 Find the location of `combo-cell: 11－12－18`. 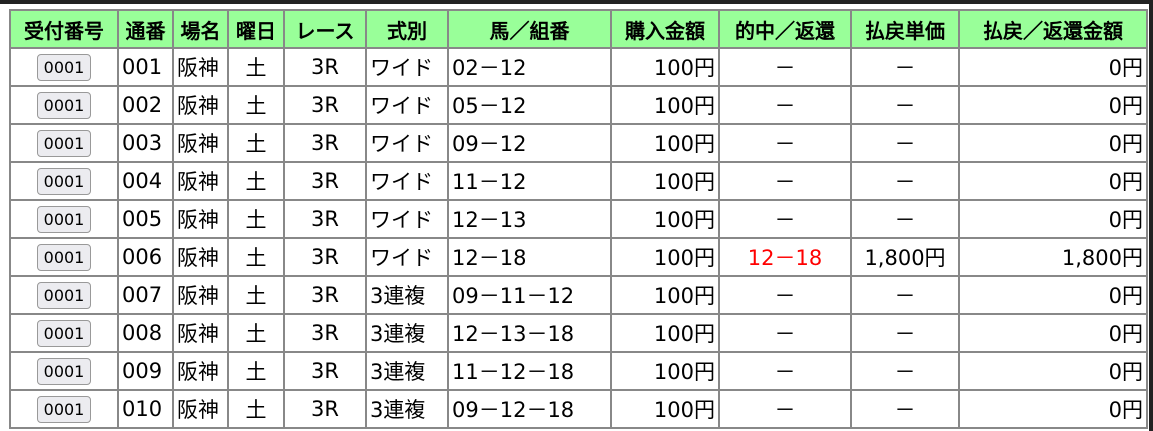

combo-cell: 11－12－18 is located at coordinates (529, 371).